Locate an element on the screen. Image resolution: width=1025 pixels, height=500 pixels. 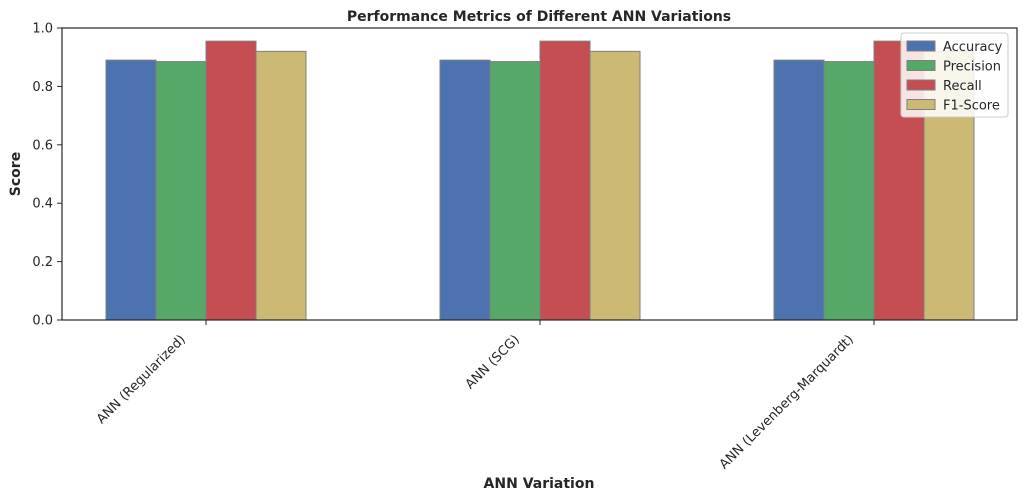
y-tick-label: 0.0 is located at coordinates (42, 321).